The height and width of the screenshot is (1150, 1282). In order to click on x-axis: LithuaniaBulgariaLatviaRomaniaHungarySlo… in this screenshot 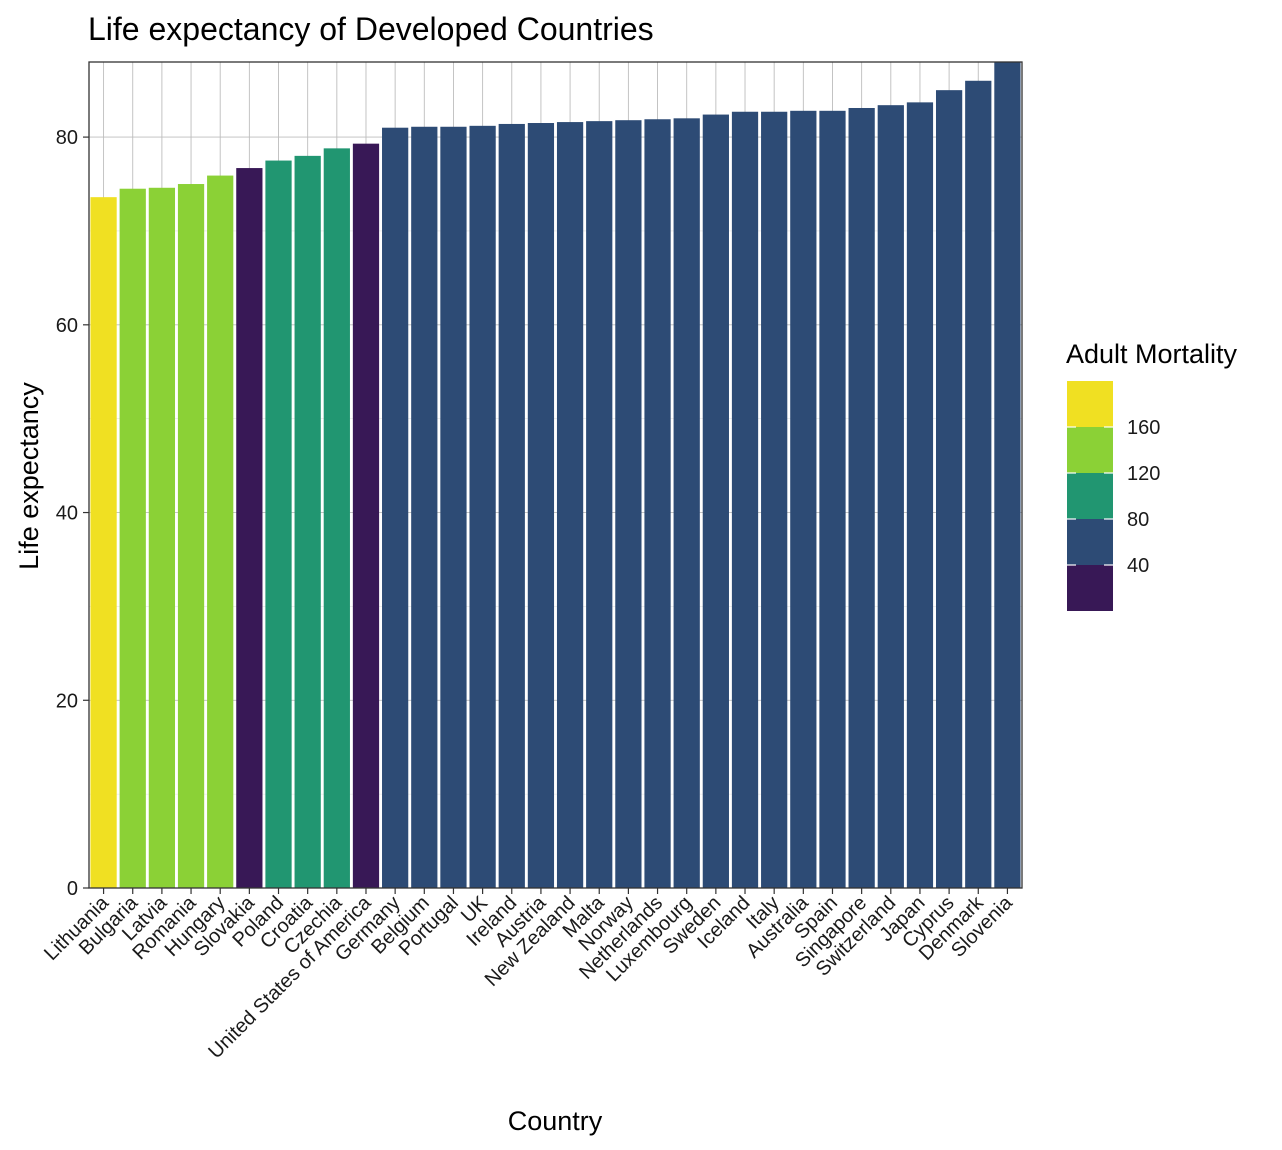, I will do `click(529, 975)`.